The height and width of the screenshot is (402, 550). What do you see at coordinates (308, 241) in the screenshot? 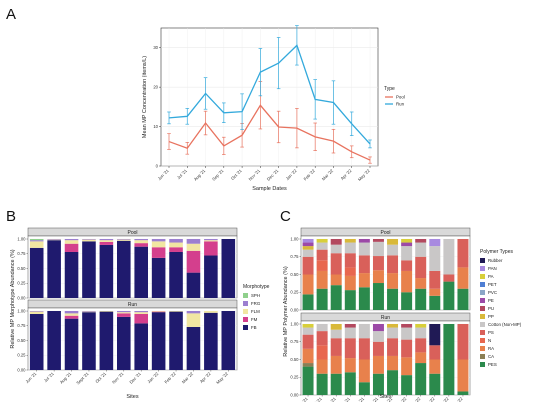
I see `bar-segment-pan` at bounding box center [308, 241].